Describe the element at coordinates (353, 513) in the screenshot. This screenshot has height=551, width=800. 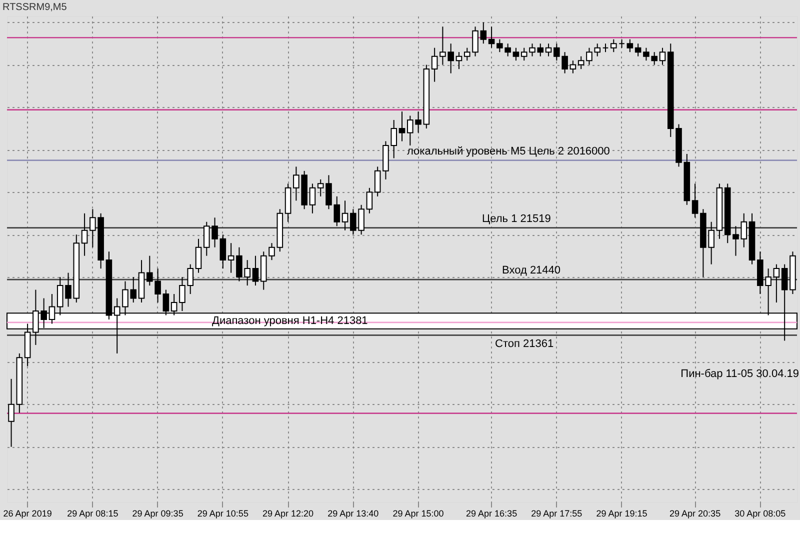
I see `x-tick-label: 29 Apr 13:40` at that location.